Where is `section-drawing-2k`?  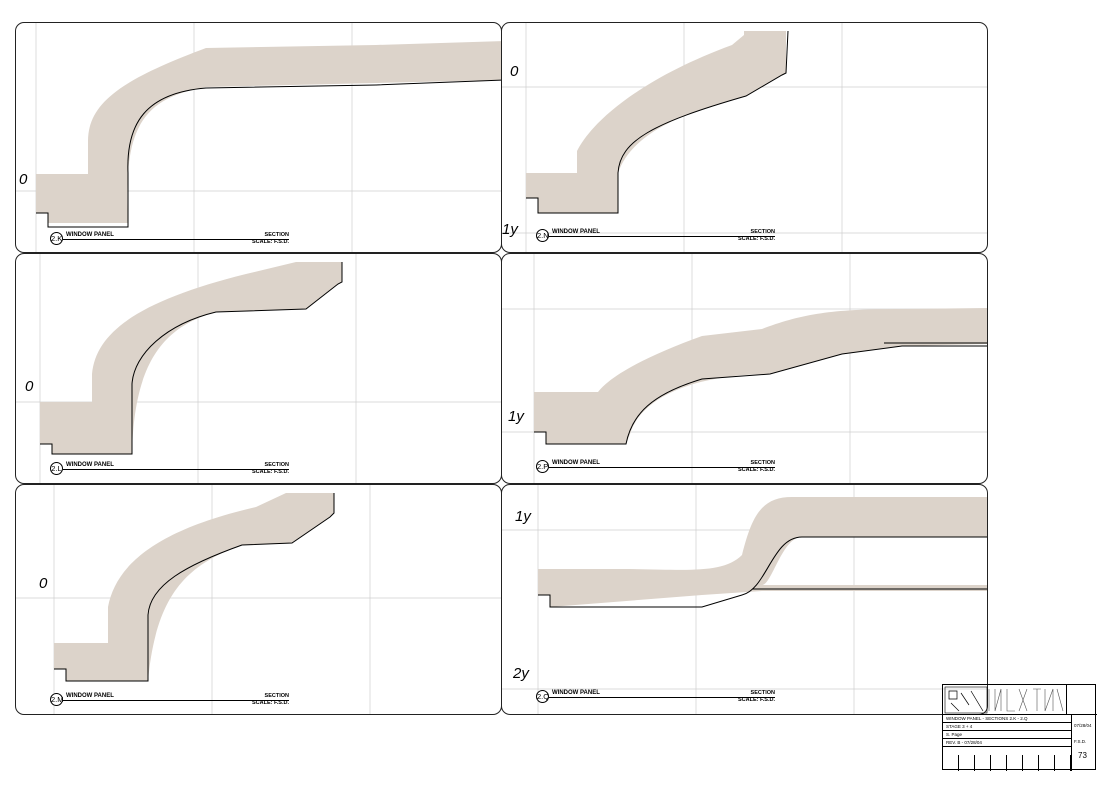 section-drawing-2k is located at coordinates (258, 137).